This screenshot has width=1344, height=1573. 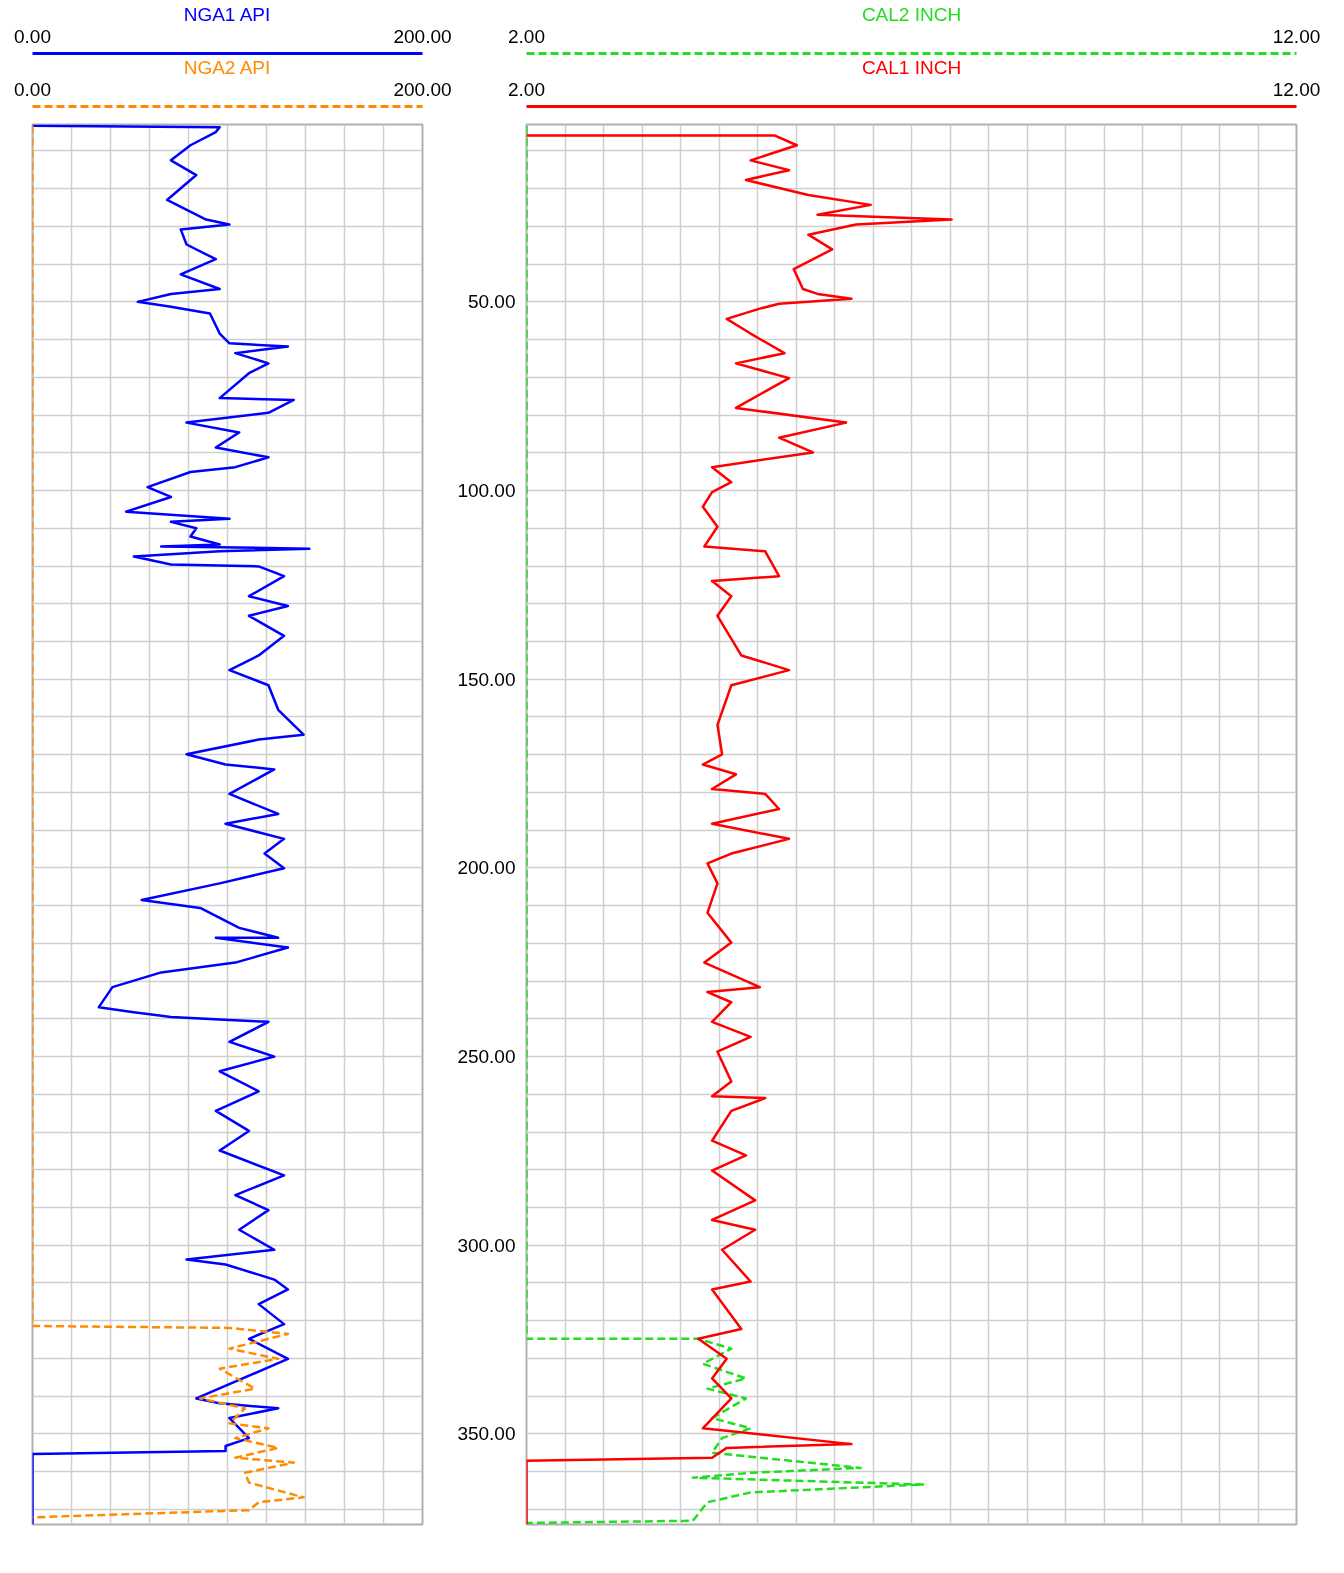 I want to click on text: NGA1 API, so click(x=227, y=14).